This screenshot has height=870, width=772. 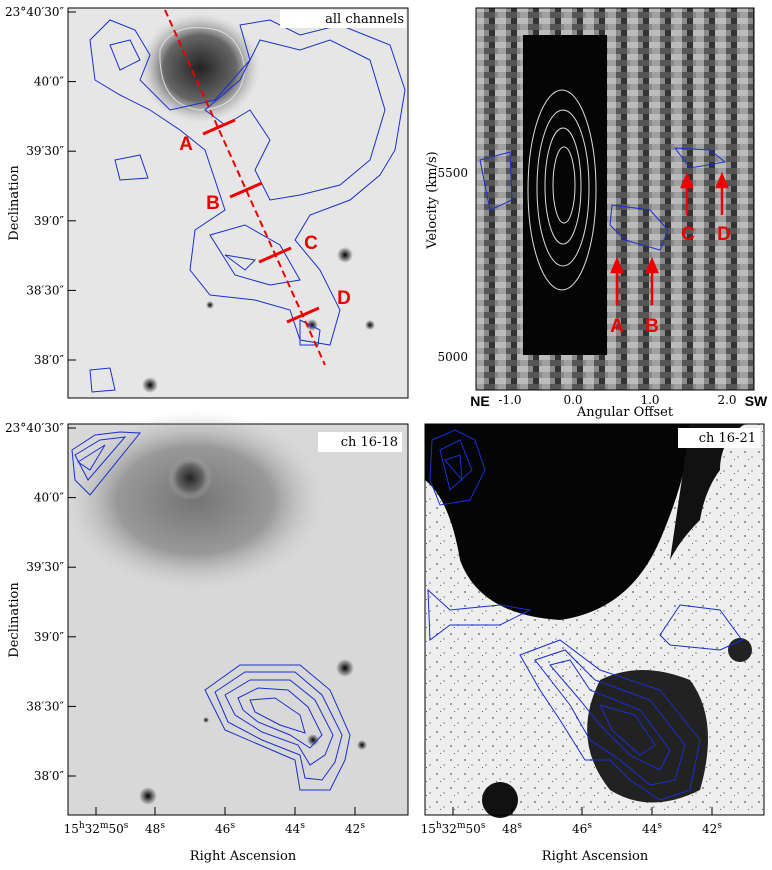 I want to click on edge-label: SW, so click(x=756, y=401).